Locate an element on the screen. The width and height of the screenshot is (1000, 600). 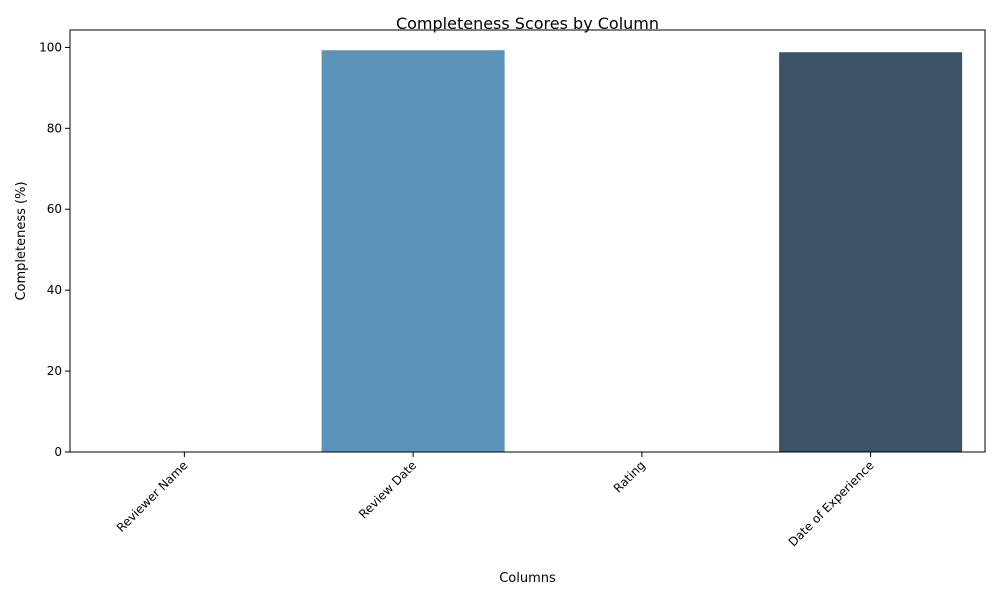
y-tick-label: 40 is located at coordinates (54, 290).